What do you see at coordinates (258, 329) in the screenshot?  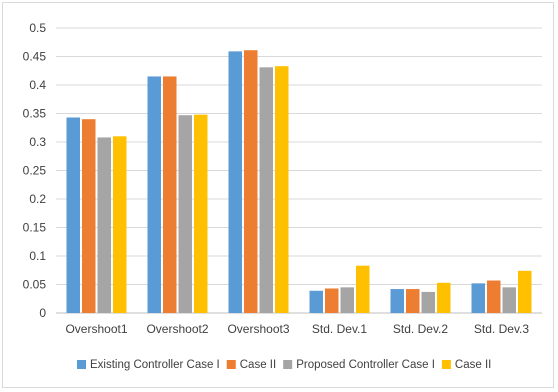 I see `x-category-label: Overshoot3` at bounding box center [258, 329].